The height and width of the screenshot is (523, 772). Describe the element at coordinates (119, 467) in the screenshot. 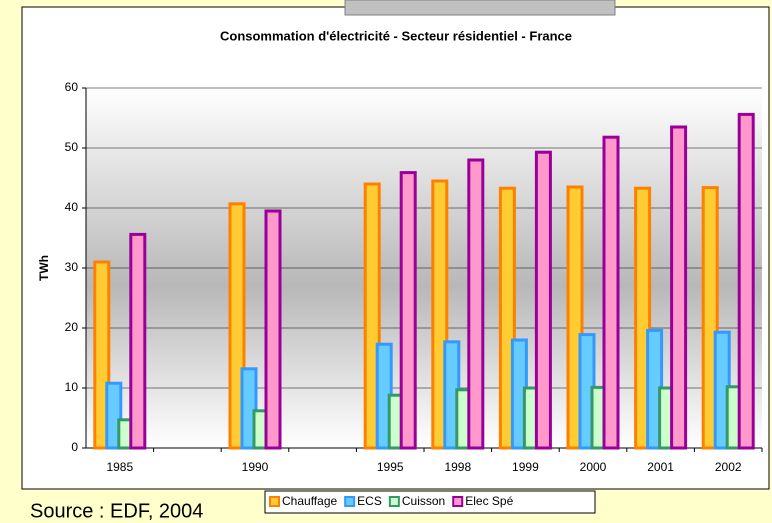

I see `x-tick-label: 1985` at that location.